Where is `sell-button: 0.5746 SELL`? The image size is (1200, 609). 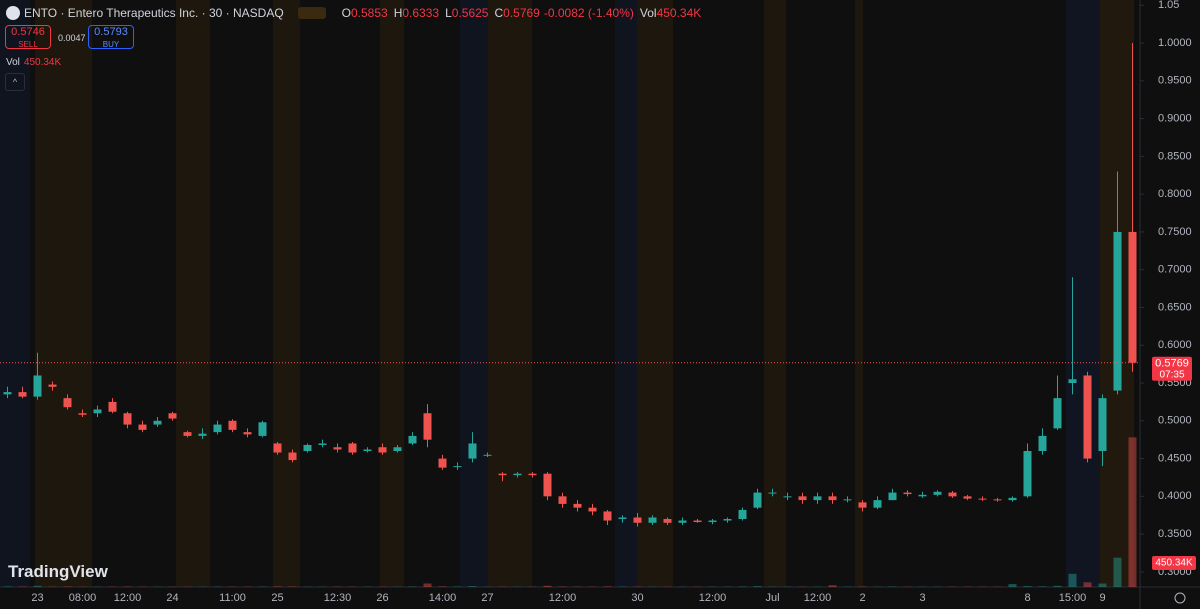
sell-button: 0.5746 SELL is located at coordinates (28, 37).